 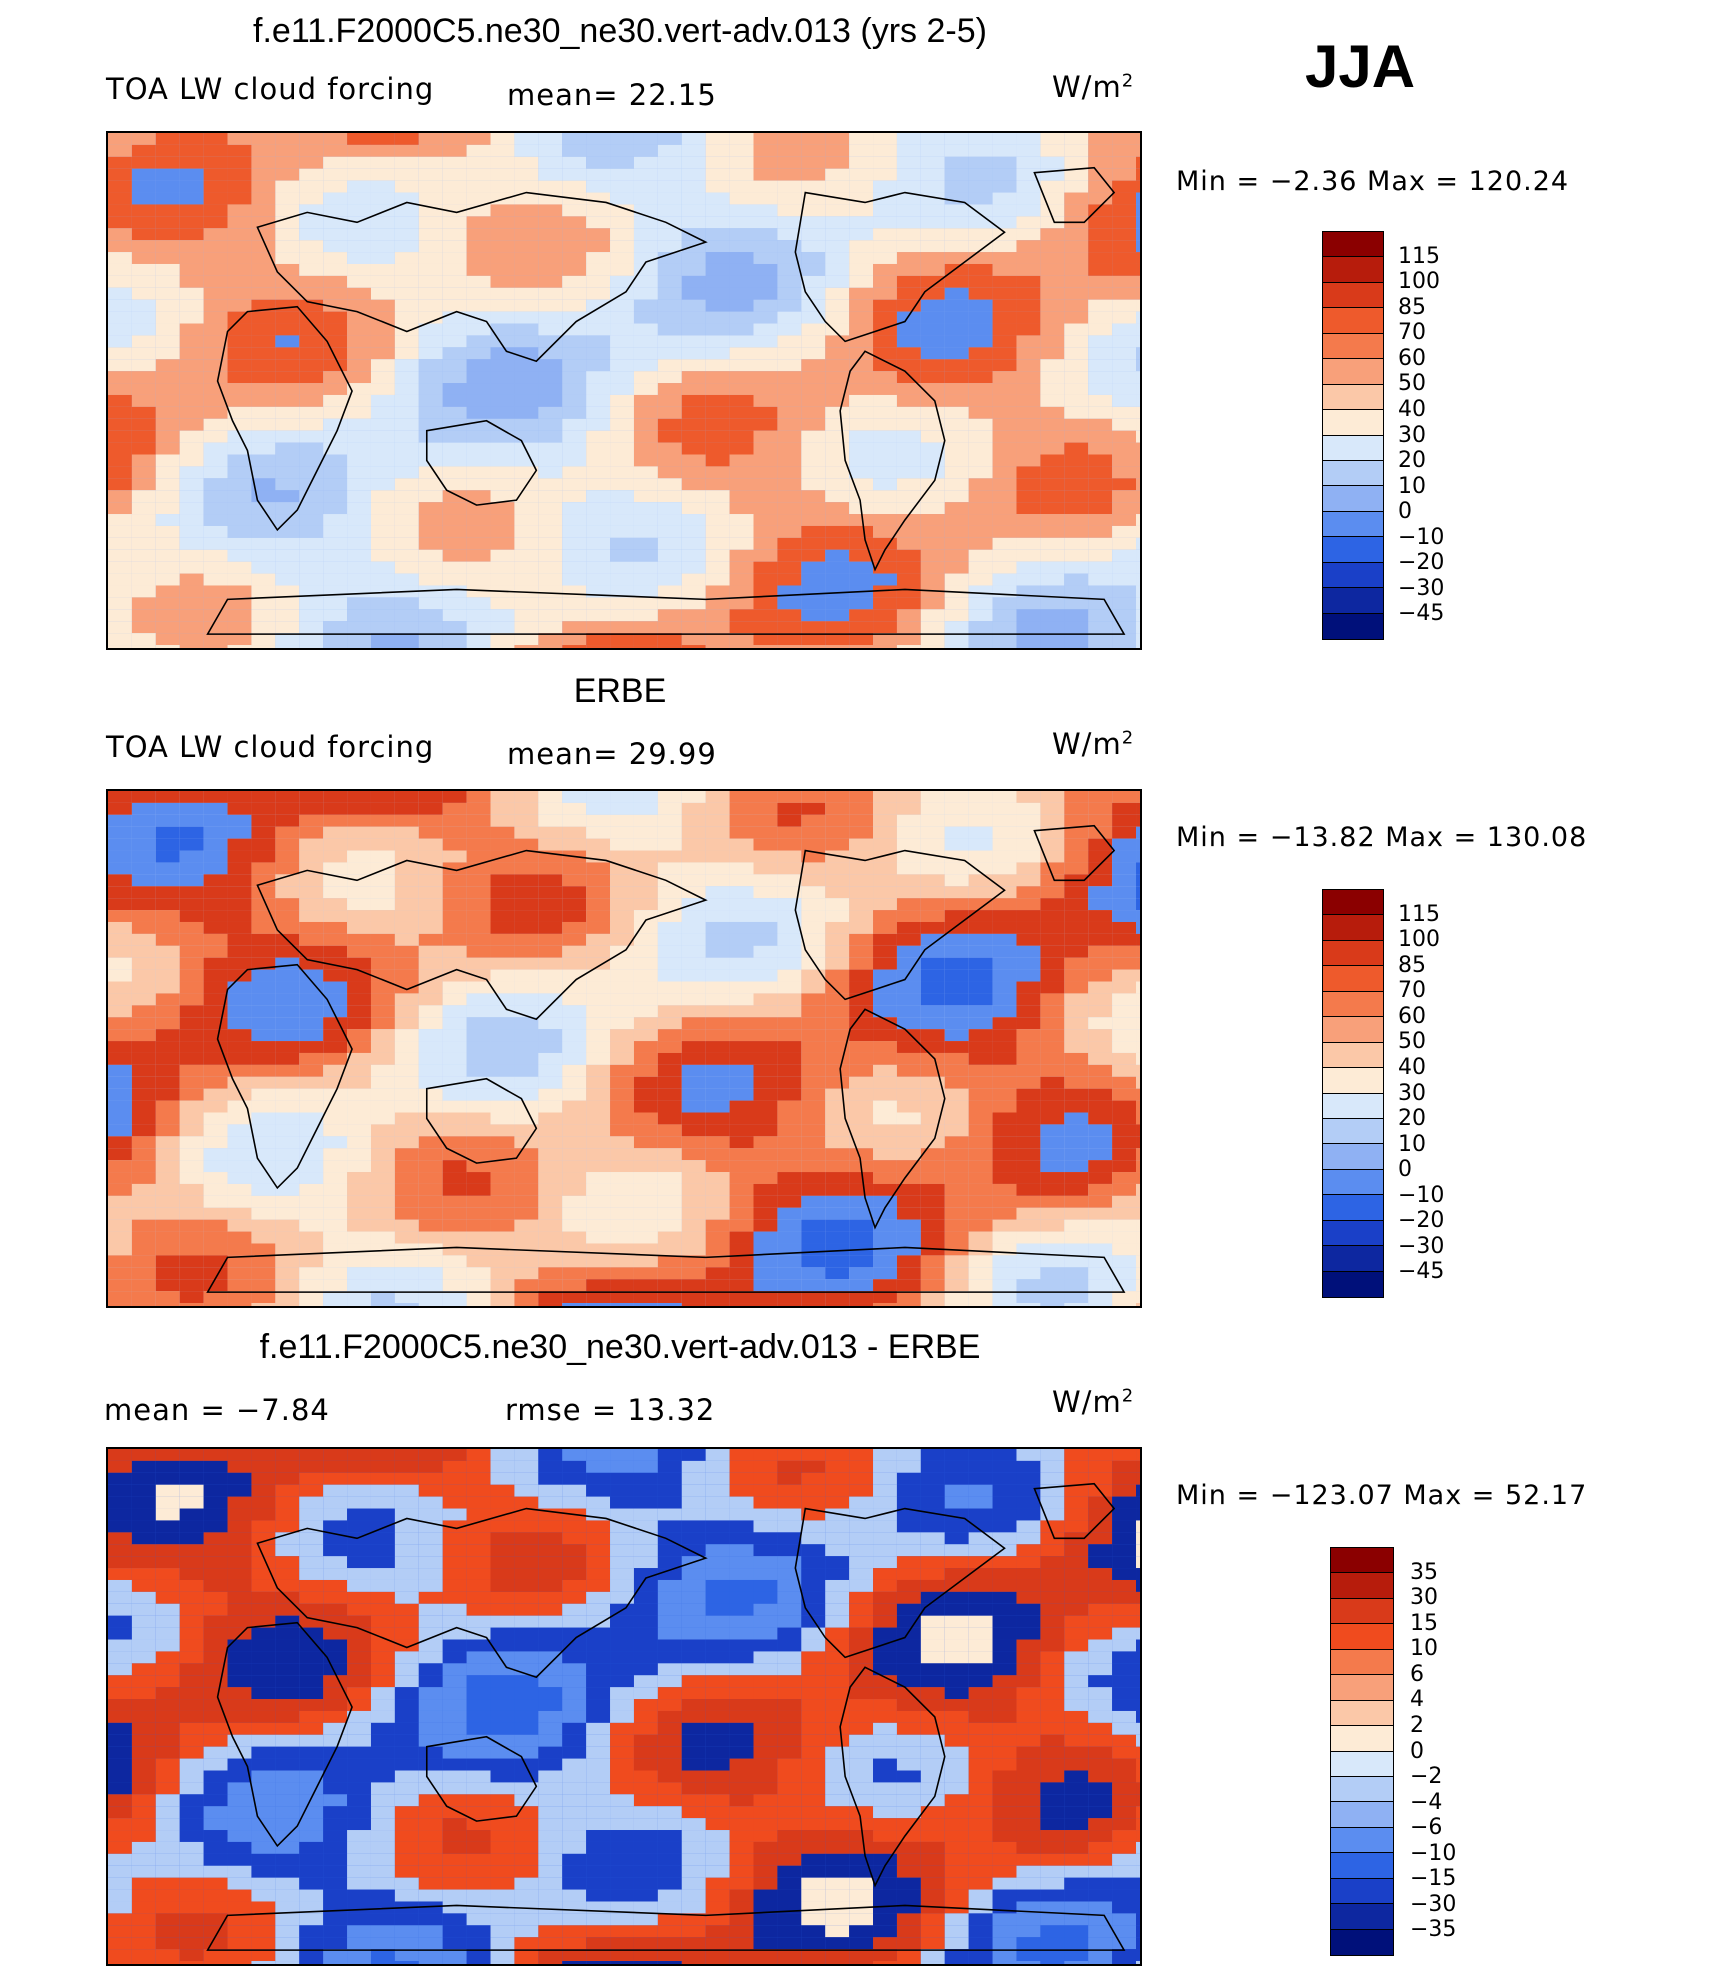 What do you see at coordinates (1417, 1700) in the screenshot?
I see `colorbar-tick-label: 4` at bounding box center [1417, 1700].